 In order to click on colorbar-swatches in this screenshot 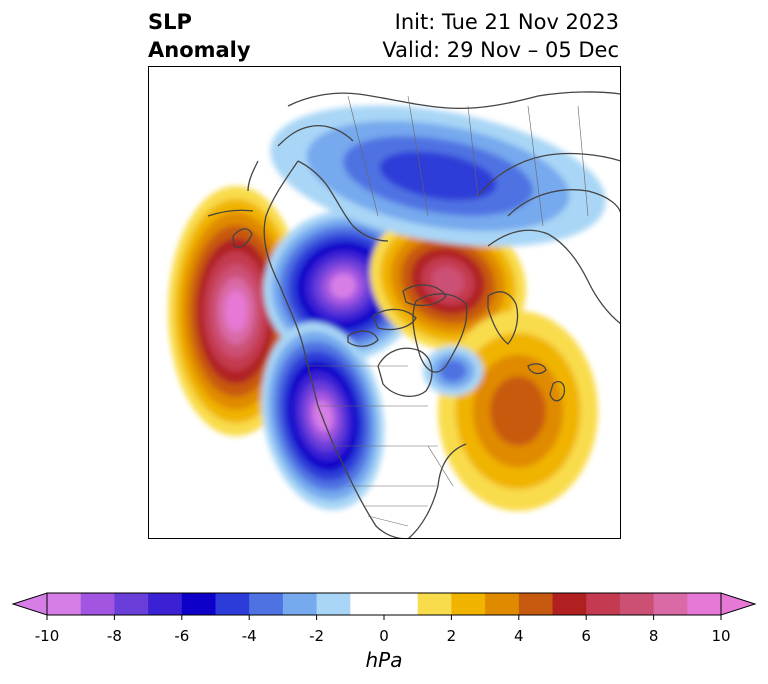, I will do `click(384, 604)`.